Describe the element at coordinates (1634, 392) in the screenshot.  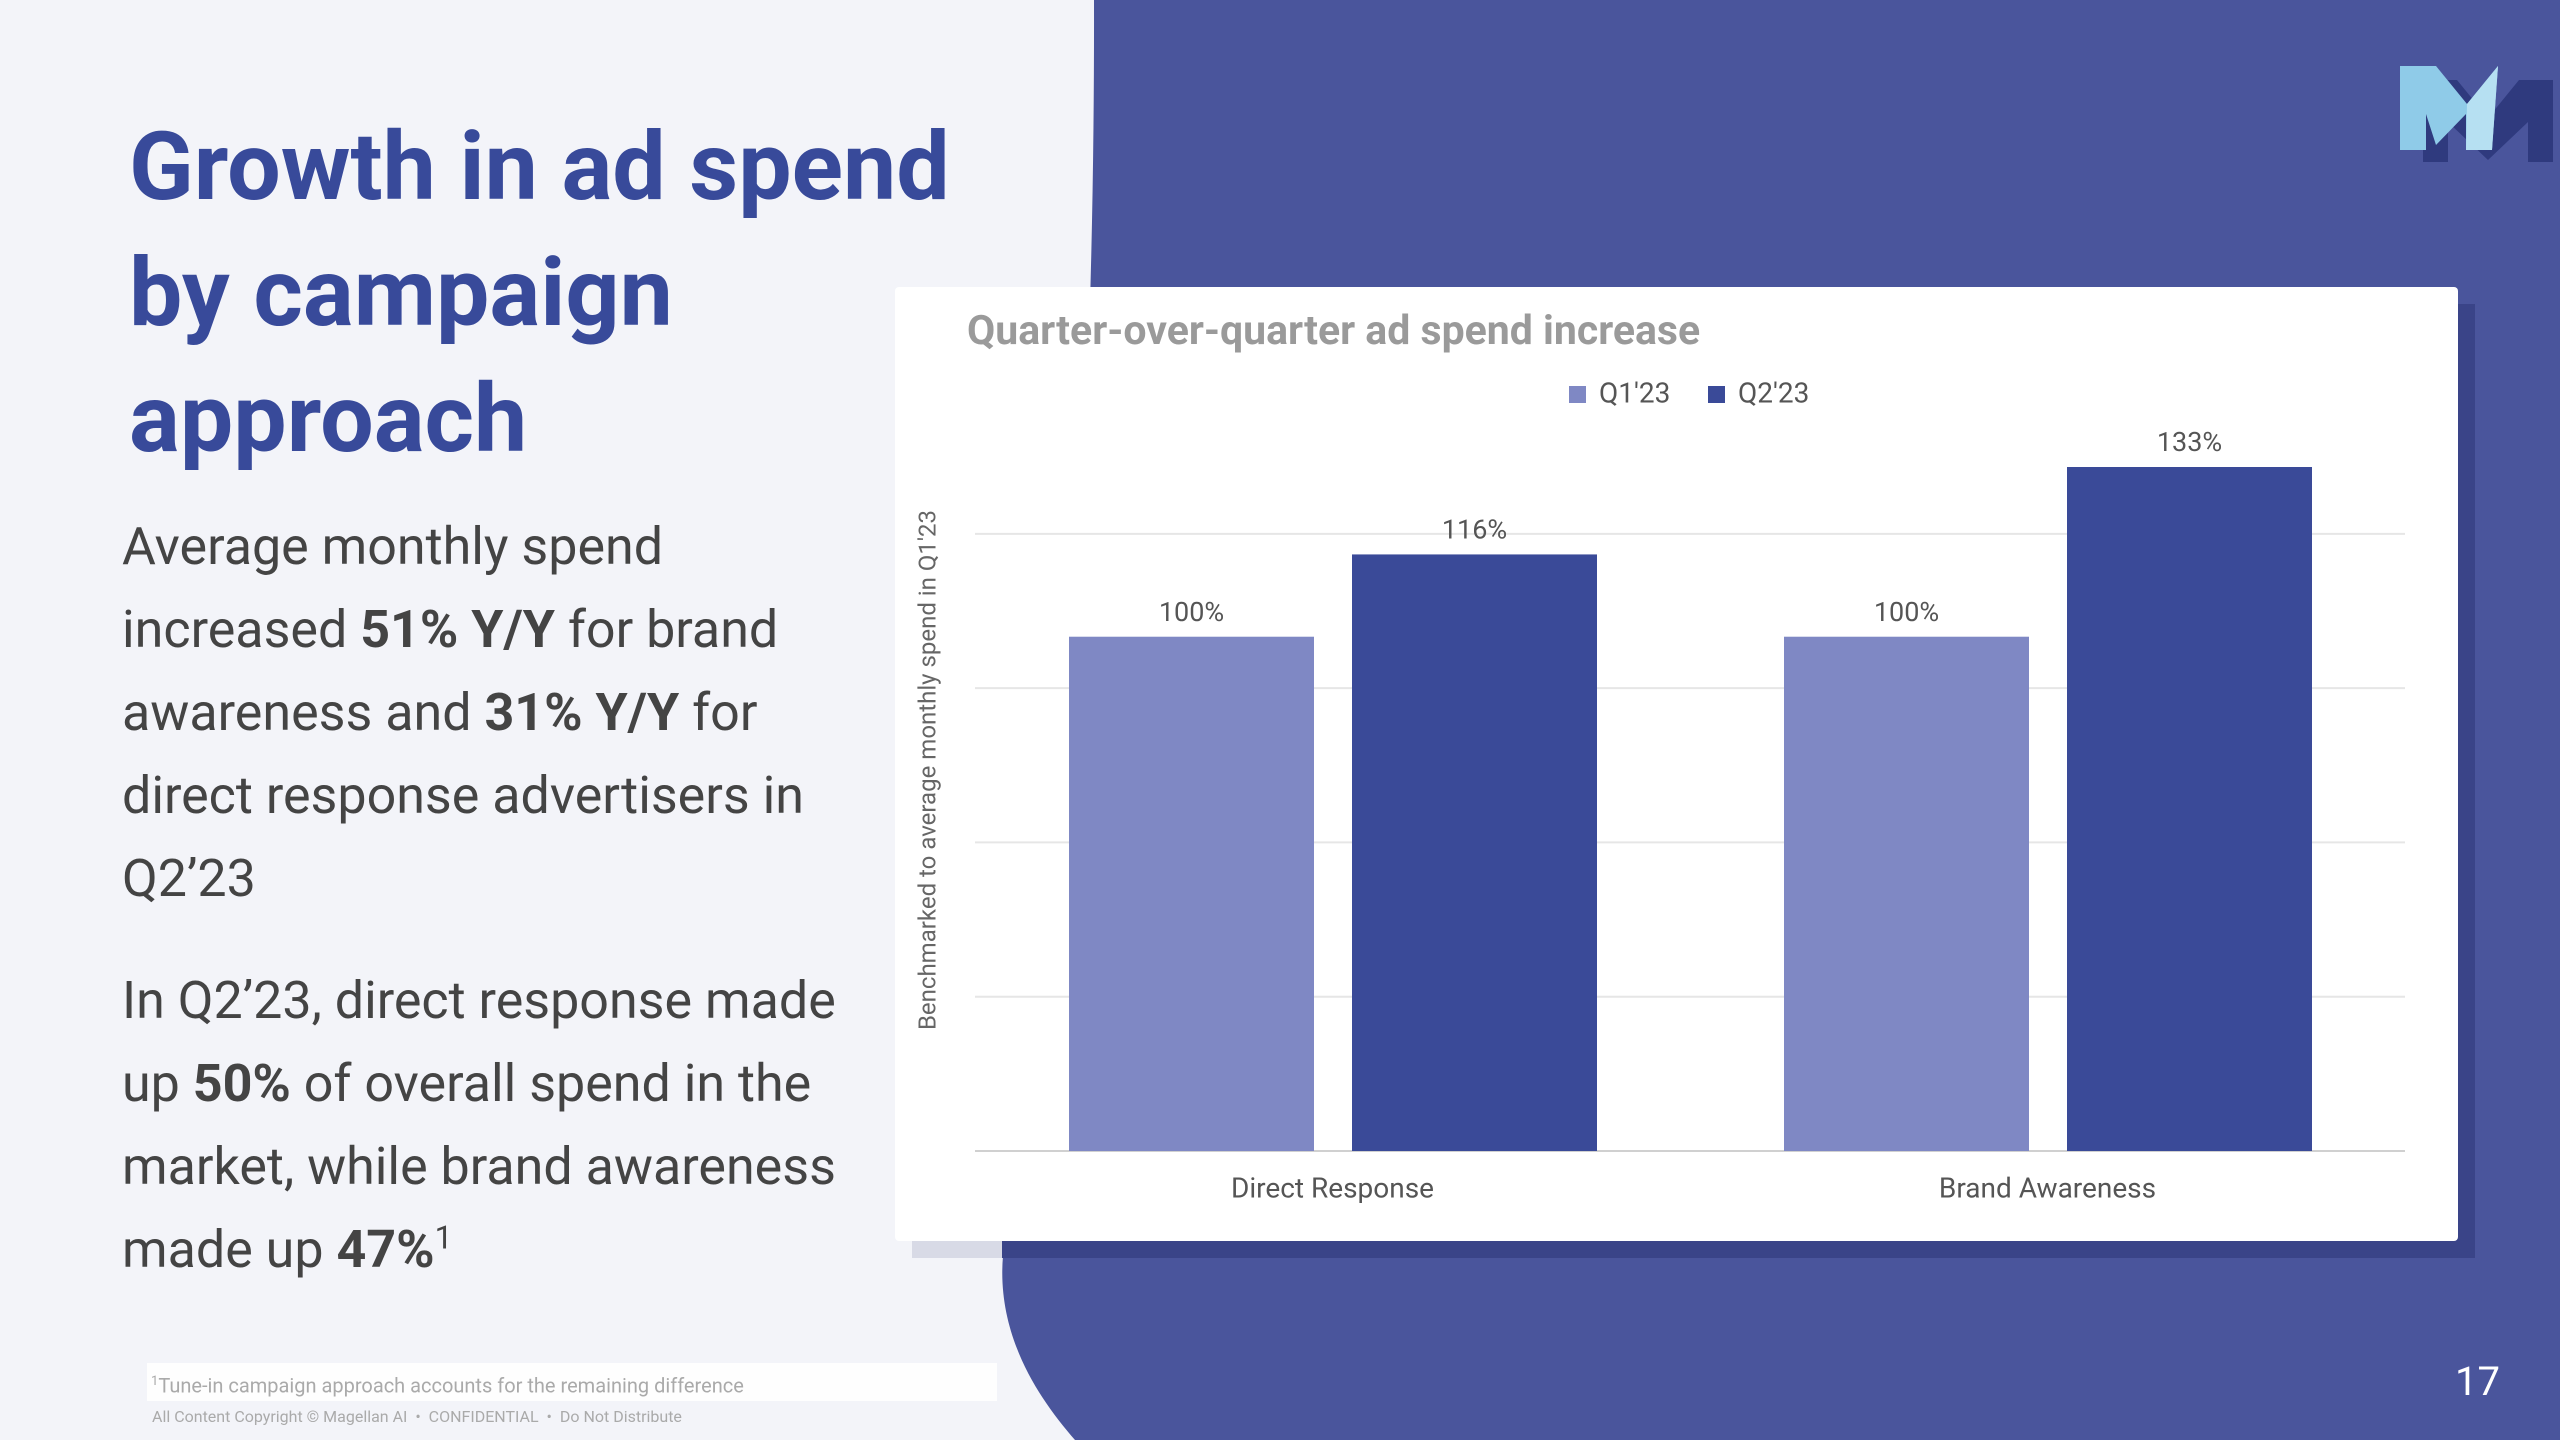
I see `legend-label: Q1'23` at that location.